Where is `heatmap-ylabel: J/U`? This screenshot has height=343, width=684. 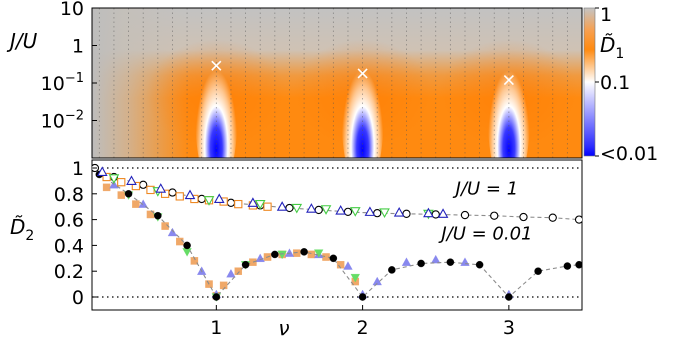
heatmap-ylabel: J/U is located at coordinates (22, 41).